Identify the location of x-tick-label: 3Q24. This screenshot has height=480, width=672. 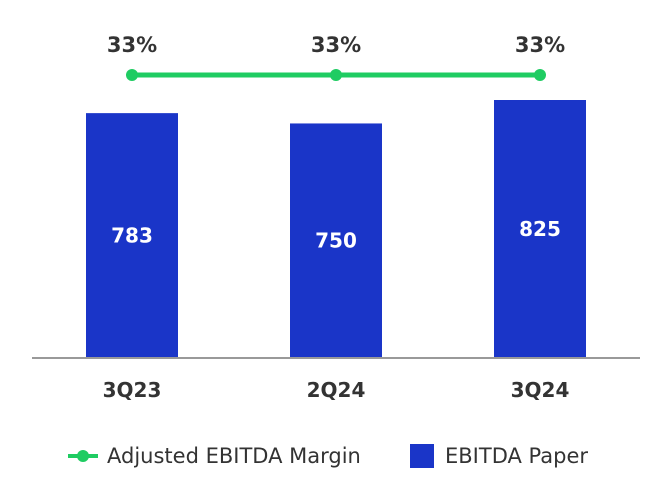
(540, 390).